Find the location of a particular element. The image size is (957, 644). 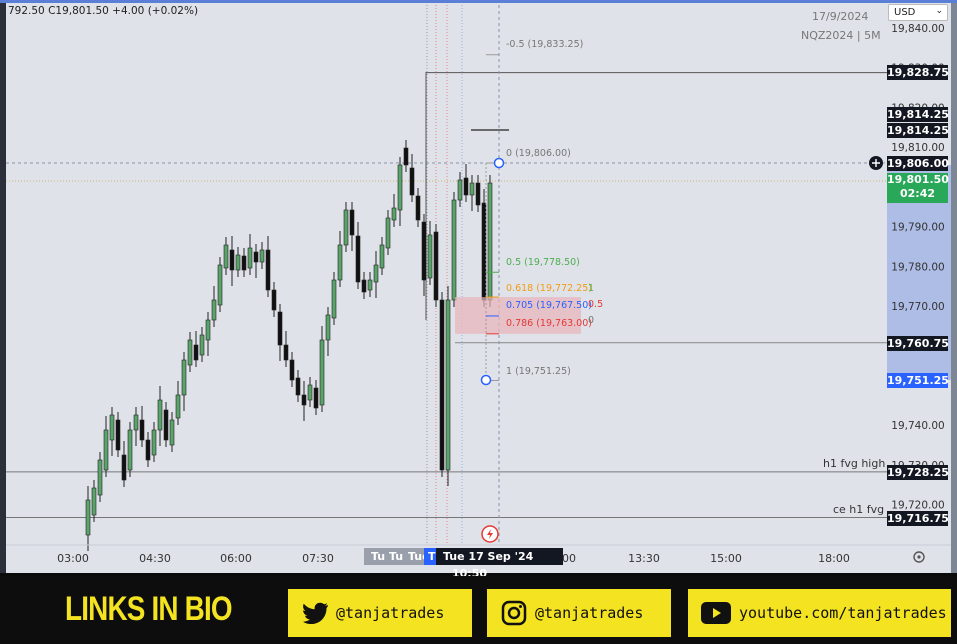

twitter-icon is located at coordinates (315, 613).